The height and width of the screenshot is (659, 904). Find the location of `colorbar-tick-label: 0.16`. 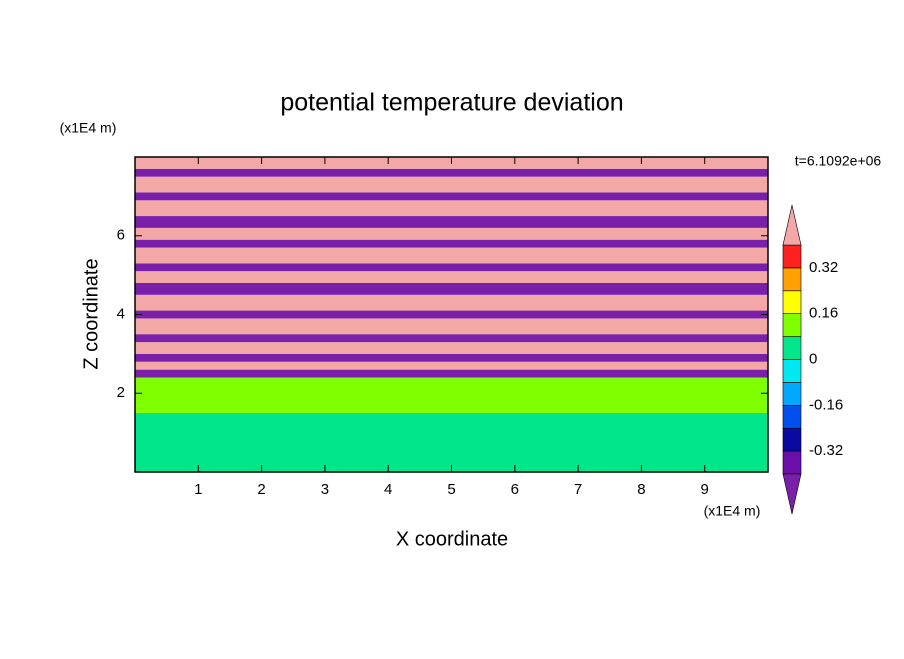

colorbar-tick-label: 0.16 is located at coordinates (823, 313).